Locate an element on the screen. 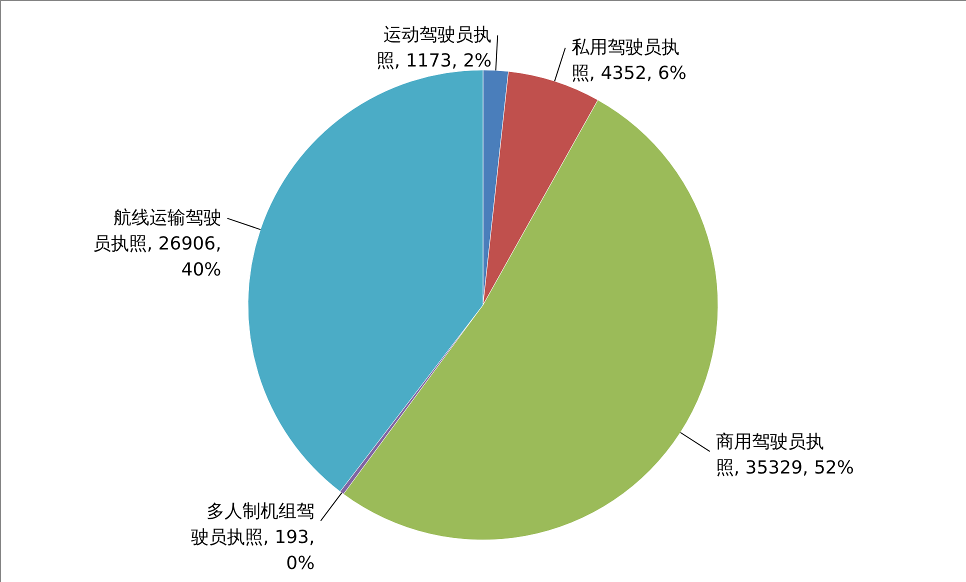 This screenshot has height=582, width=966. slice-label: 多人制机组驾驶员执照, 193, 0% is located at coordinates (253, 537).